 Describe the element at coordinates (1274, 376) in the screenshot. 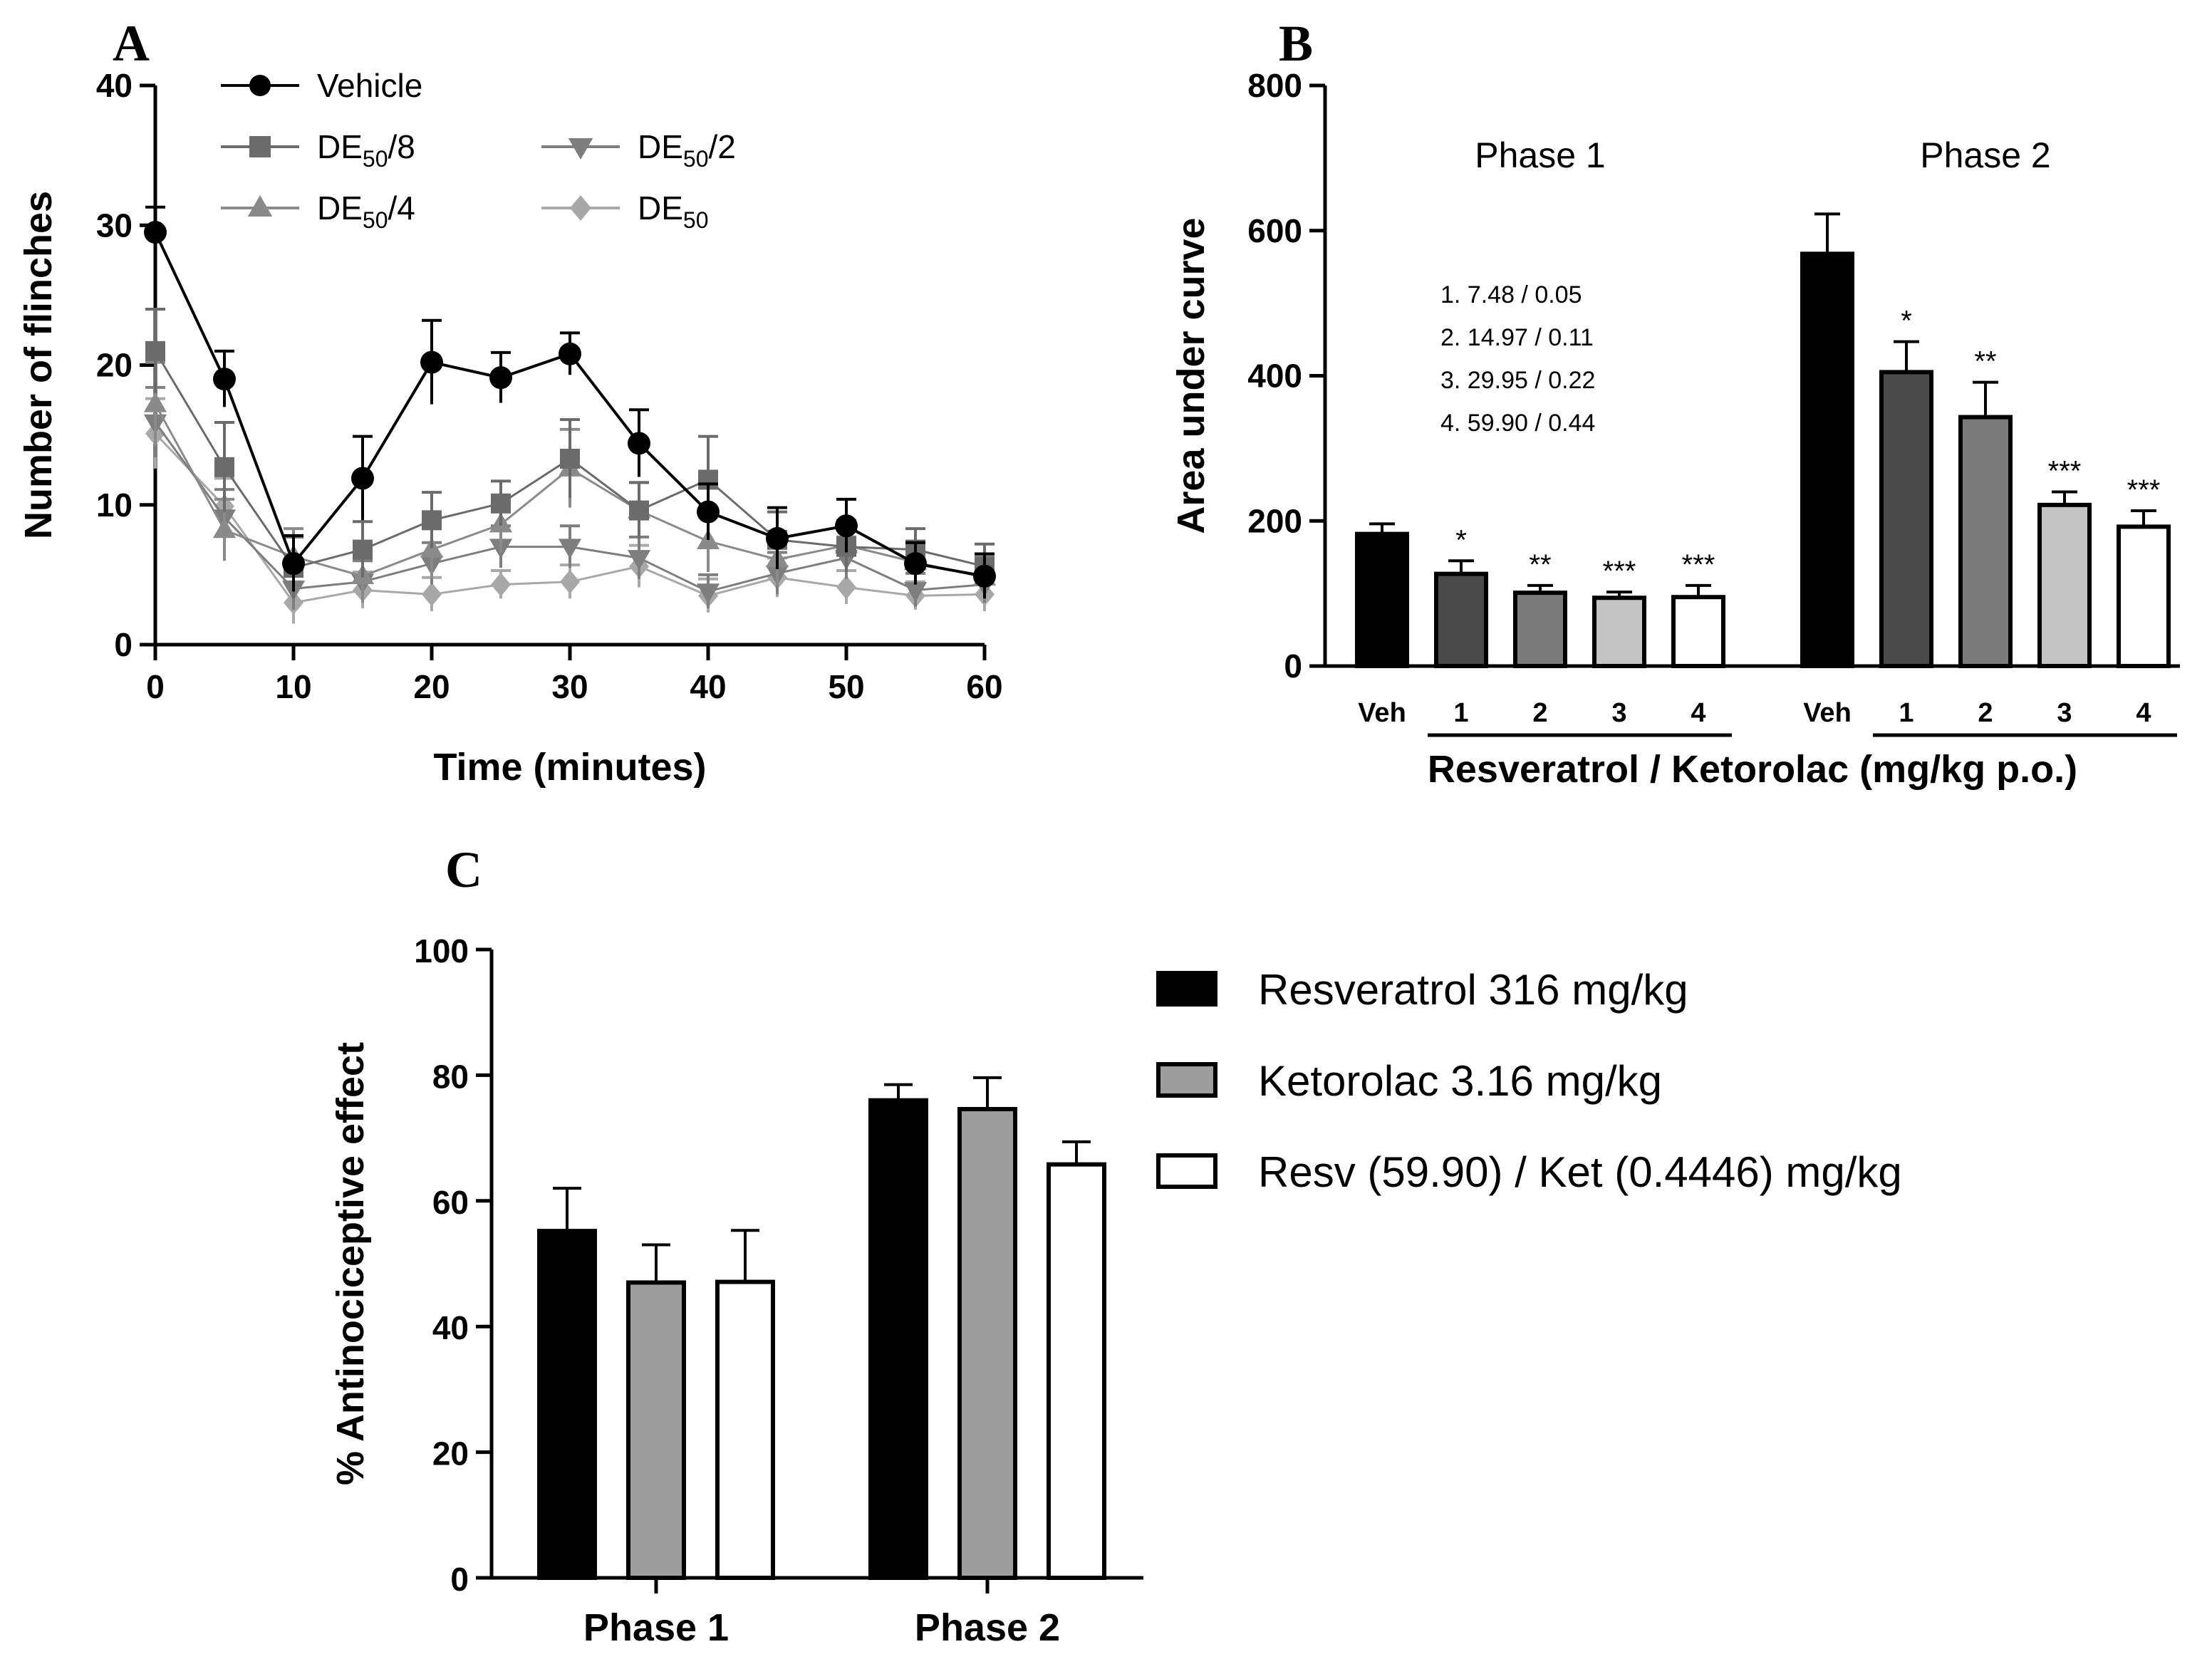

I see `y-tick-label: 400` at that location.